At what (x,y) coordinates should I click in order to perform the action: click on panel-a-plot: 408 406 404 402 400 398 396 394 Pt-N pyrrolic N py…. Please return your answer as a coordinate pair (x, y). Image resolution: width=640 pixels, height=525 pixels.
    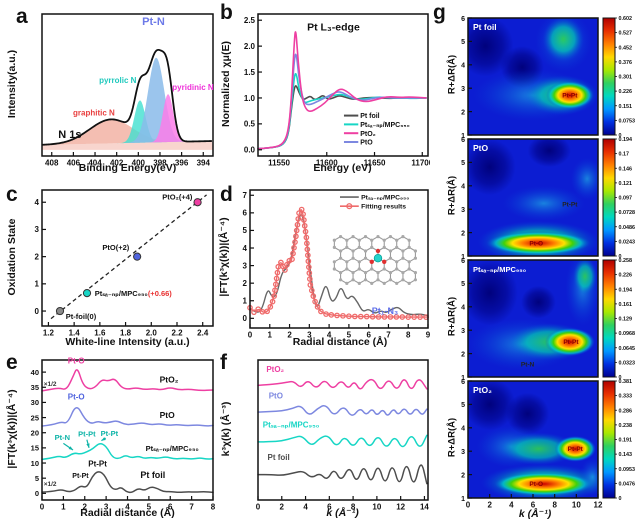
    Looking at the image, I should click on (127, 90).